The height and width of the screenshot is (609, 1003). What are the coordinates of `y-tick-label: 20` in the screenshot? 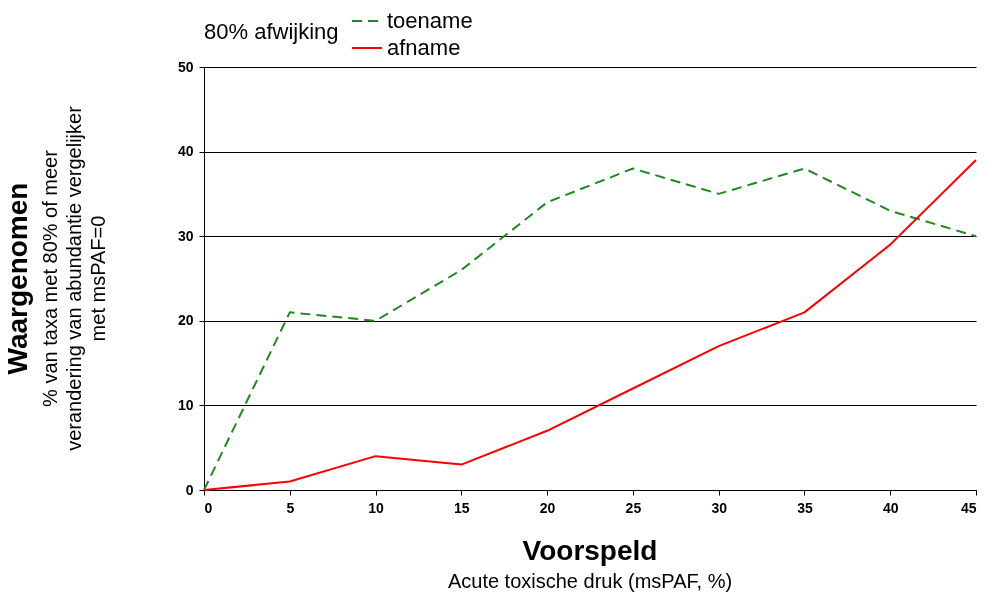 It's located at (185, 320).